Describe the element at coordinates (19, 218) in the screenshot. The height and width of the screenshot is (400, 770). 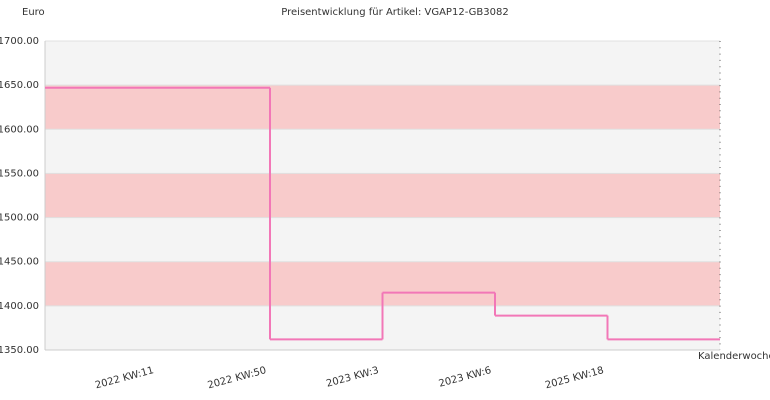
I see `y-tick-label: 1500.00` at that location.